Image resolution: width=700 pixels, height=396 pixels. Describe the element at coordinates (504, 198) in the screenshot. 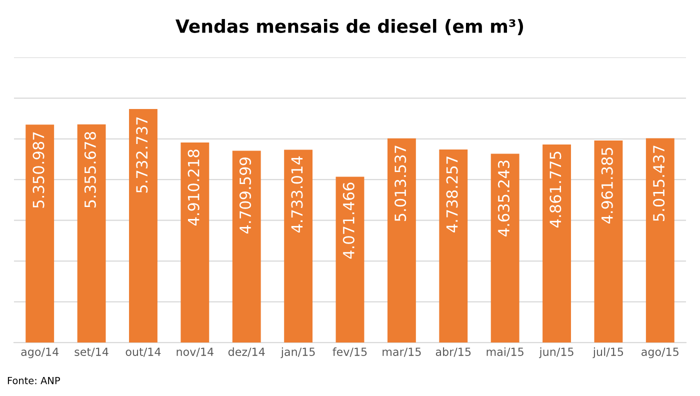

I see `data-label: 4.635.243` at that location.